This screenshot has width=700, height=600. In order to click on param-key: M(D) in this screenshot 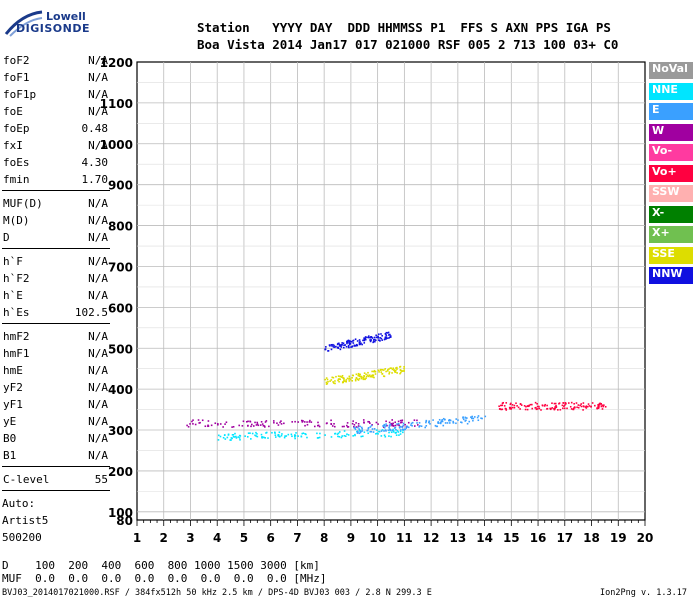, I will do `click(16, 220)`.